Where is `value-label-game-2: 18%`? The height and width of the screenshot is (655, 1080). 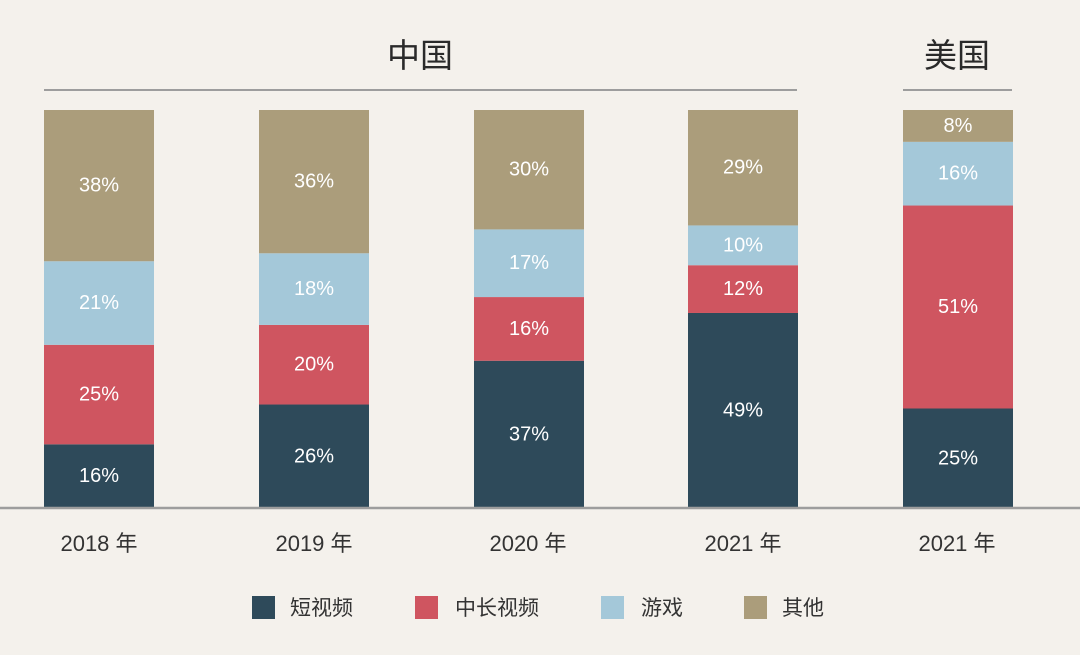 value-label-game-2: 18% is located at coordinates (314, 289).